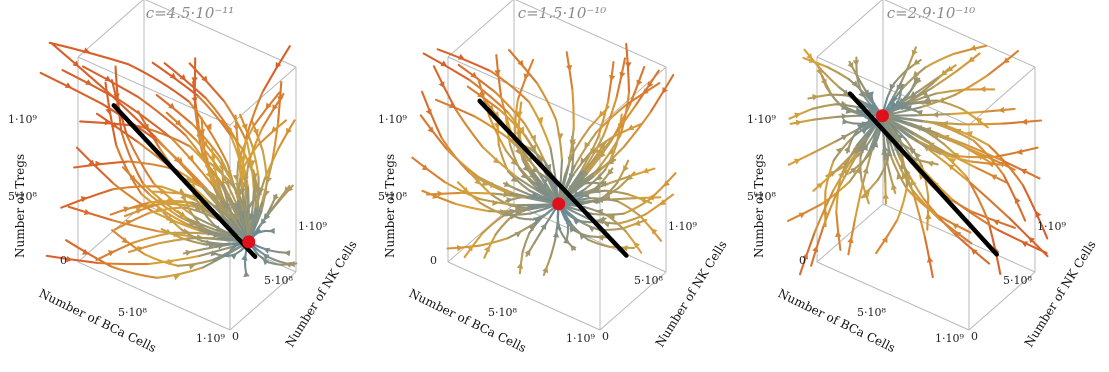  Describe the element at coordinates (392, 119) in the screenshot. I see `chart-2-ztick-1: 1·10⁹` at that location.